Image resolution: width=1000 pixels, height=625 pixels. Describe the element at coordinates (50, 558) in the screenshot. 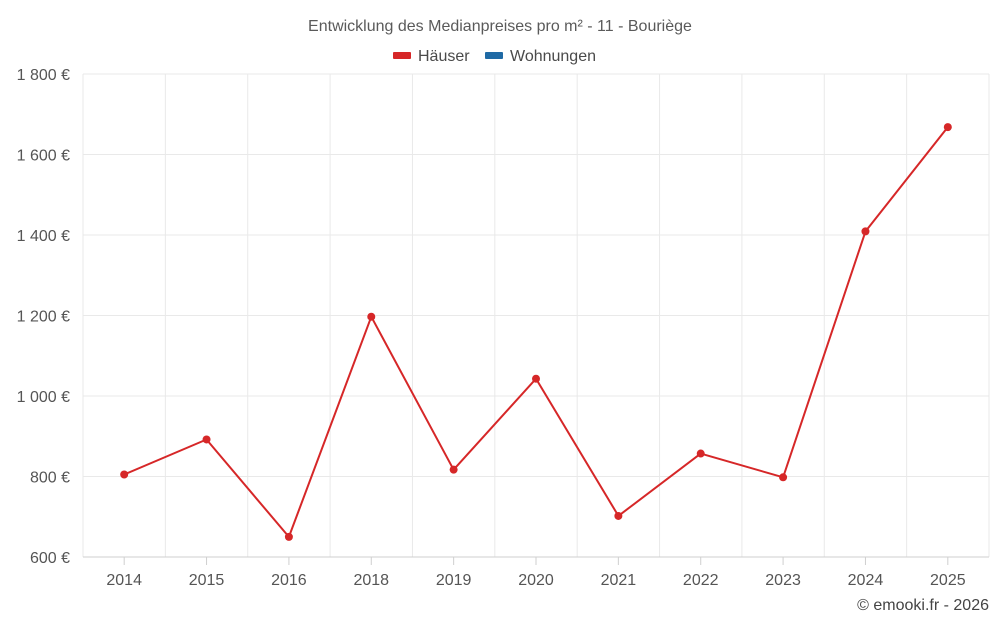

I see `y-tick-label: 600 €` at that location.